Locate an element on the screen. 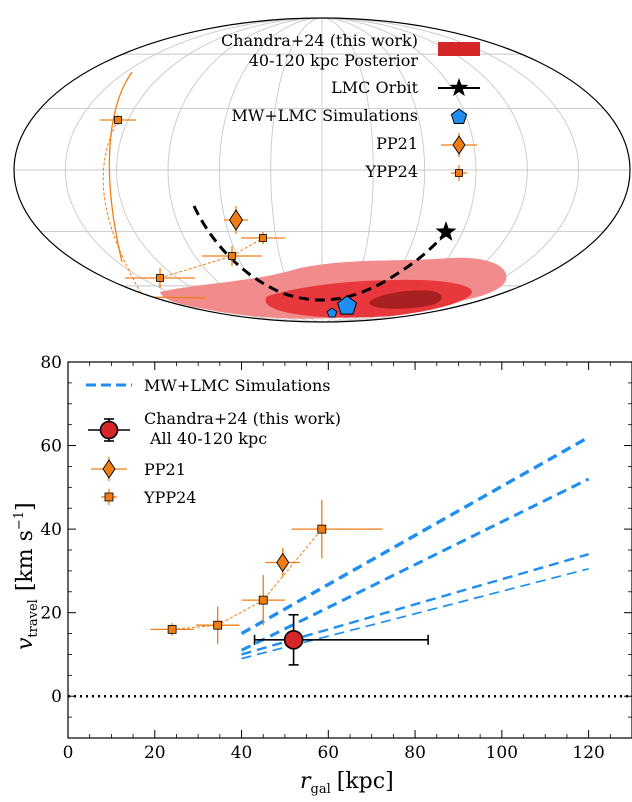 This screenshot has width=632, height=802. lmc-sky-marker is located at coordinates (446, 231).